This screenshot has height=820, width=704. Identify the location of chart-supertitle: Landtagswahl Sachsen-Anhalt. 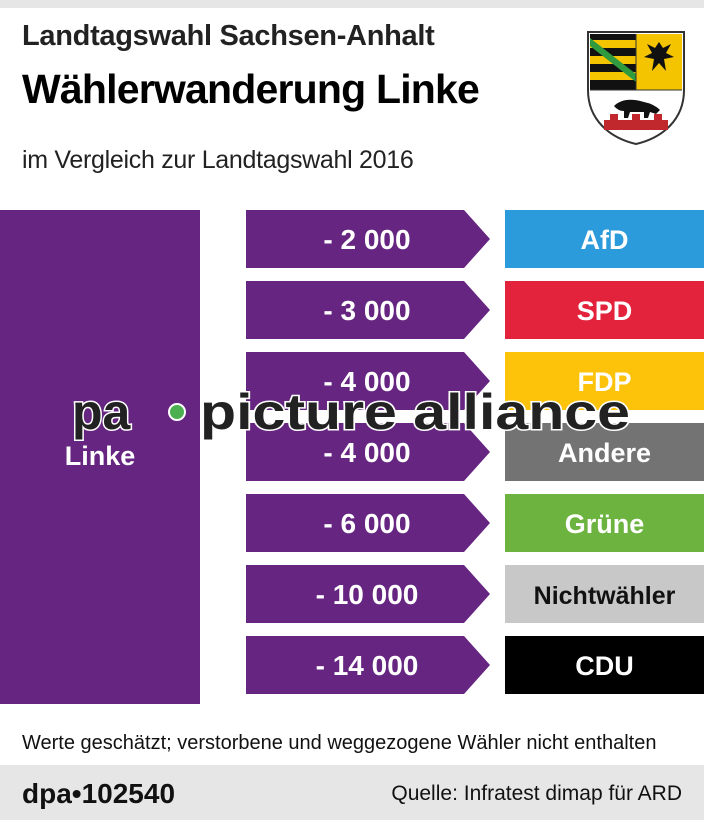
(228, 36).